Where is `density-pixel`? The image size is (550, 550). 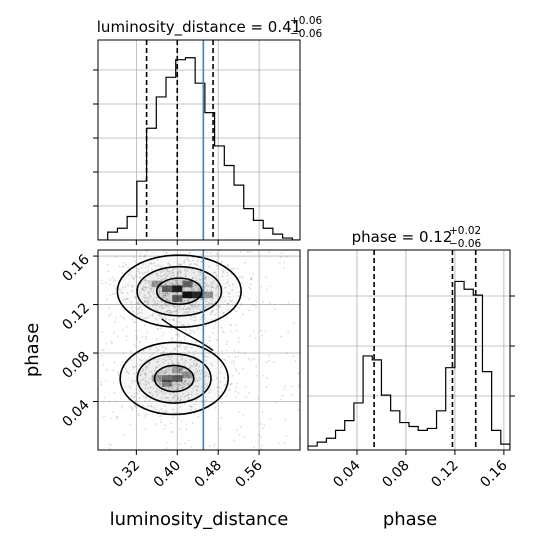
density-pixel is located at coordinates (167, 378).